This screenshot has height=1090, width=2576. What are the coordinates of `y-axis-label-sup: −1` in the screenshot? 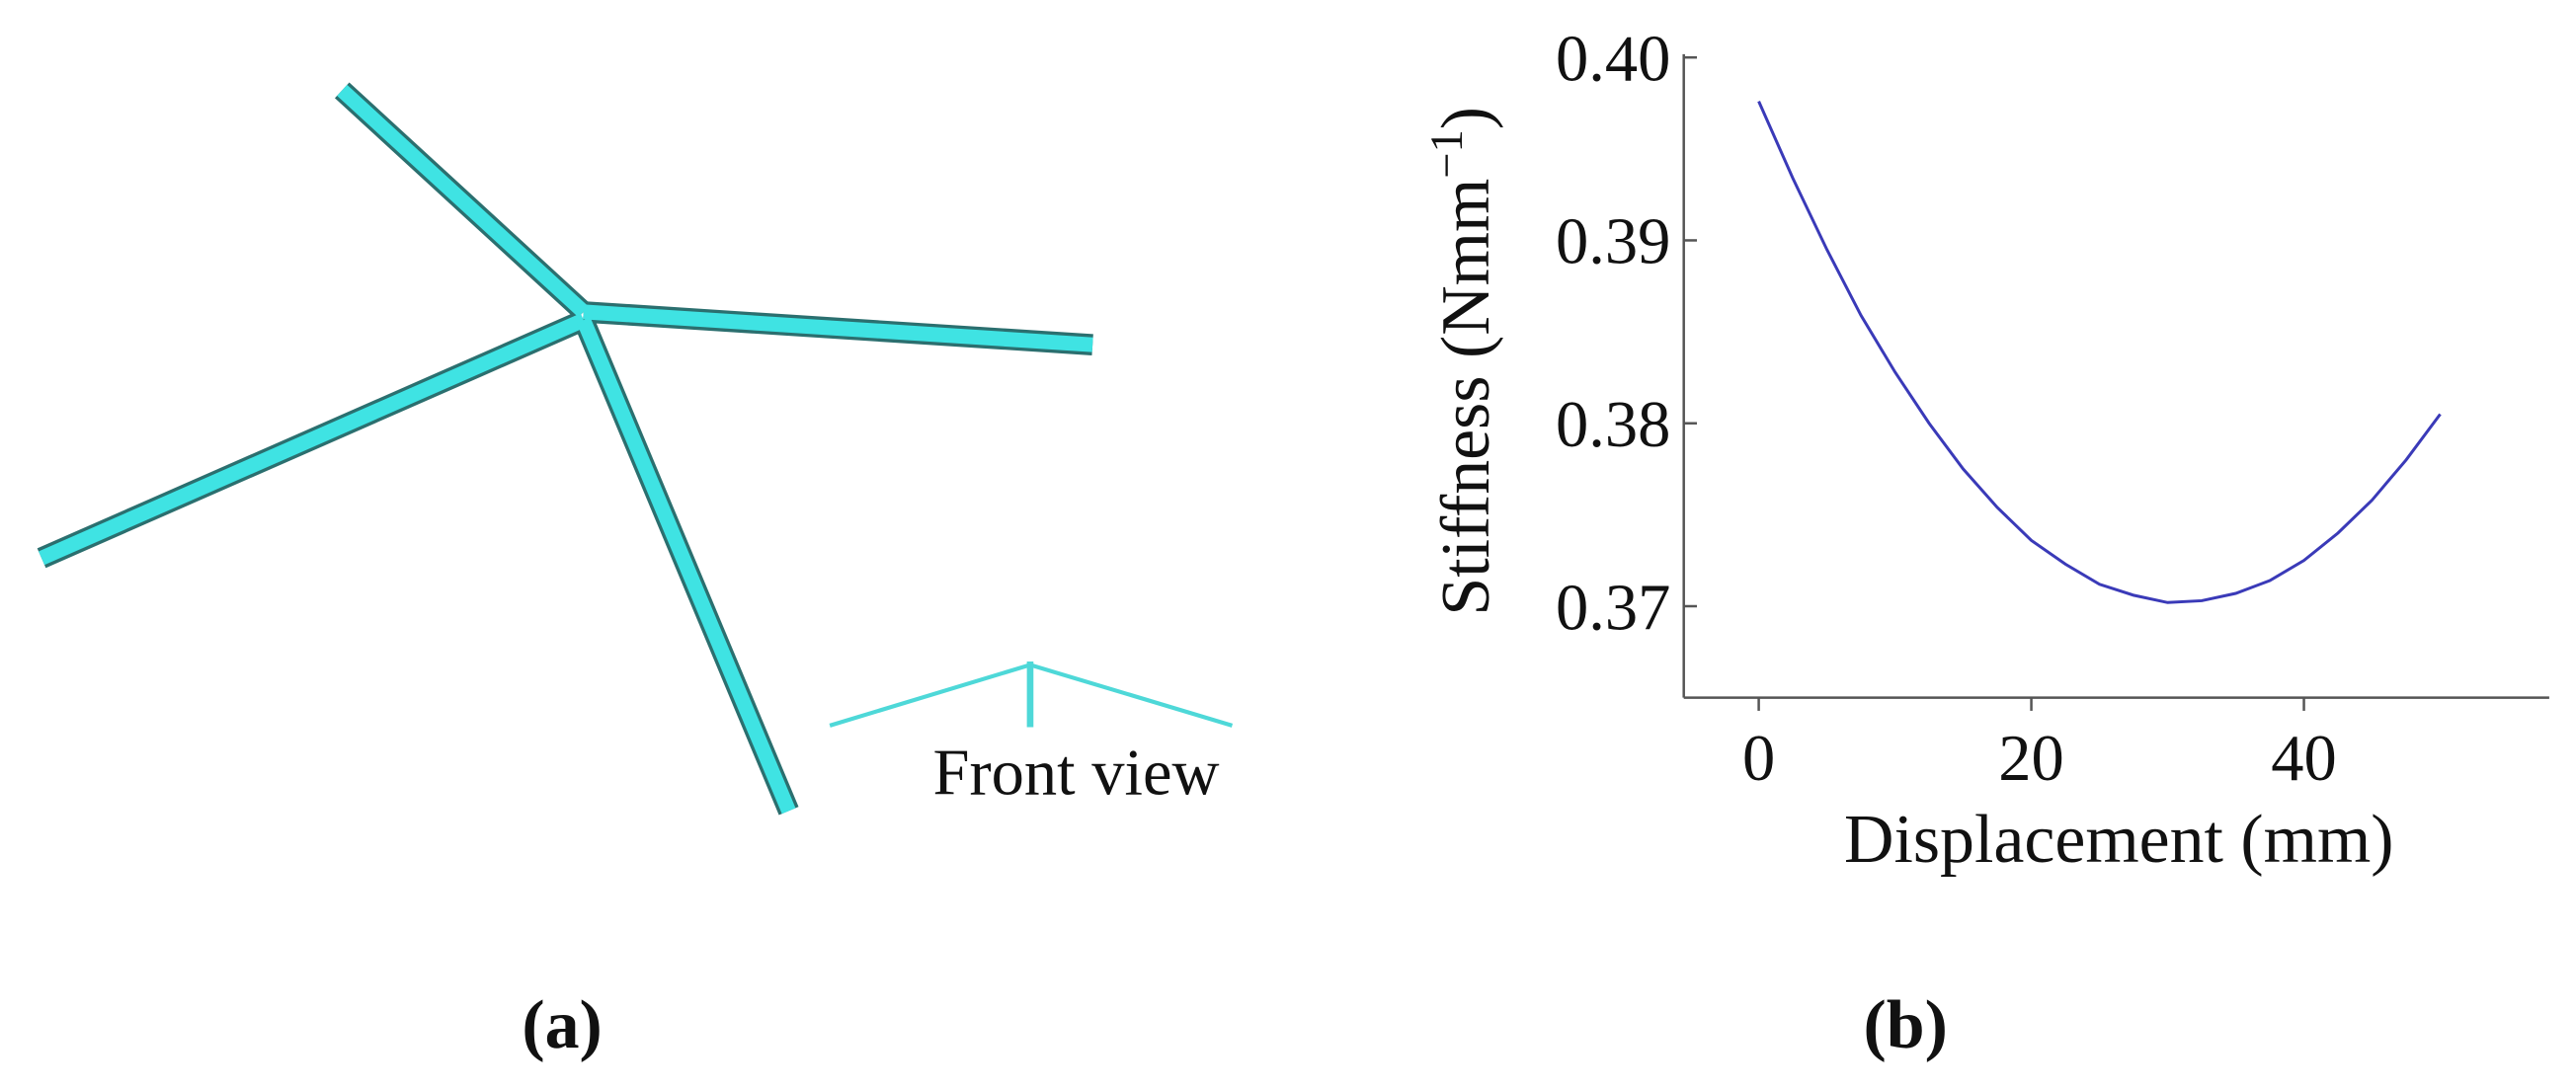 It's located at (1447, 154).